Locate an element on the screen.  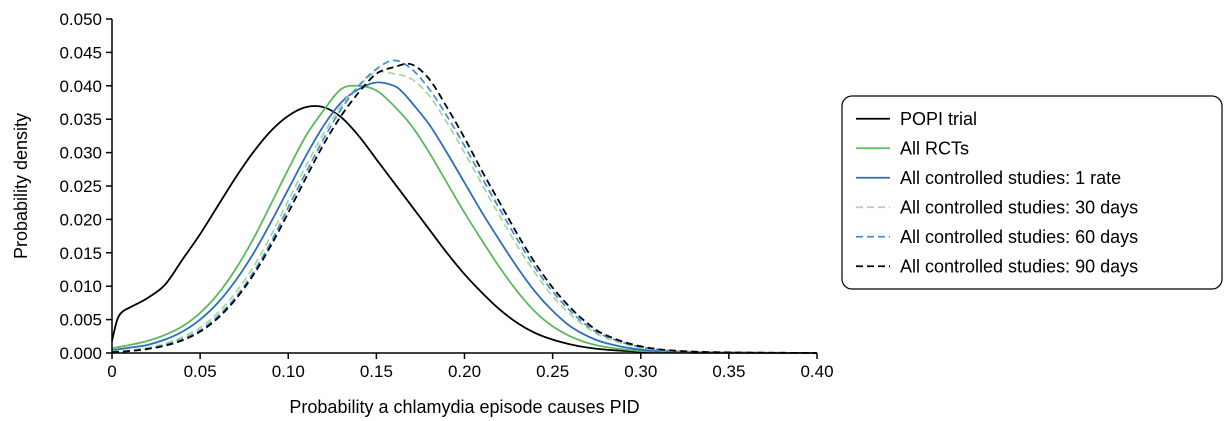
y-tick-label: 0.045 is located at coordinates (80, 52).